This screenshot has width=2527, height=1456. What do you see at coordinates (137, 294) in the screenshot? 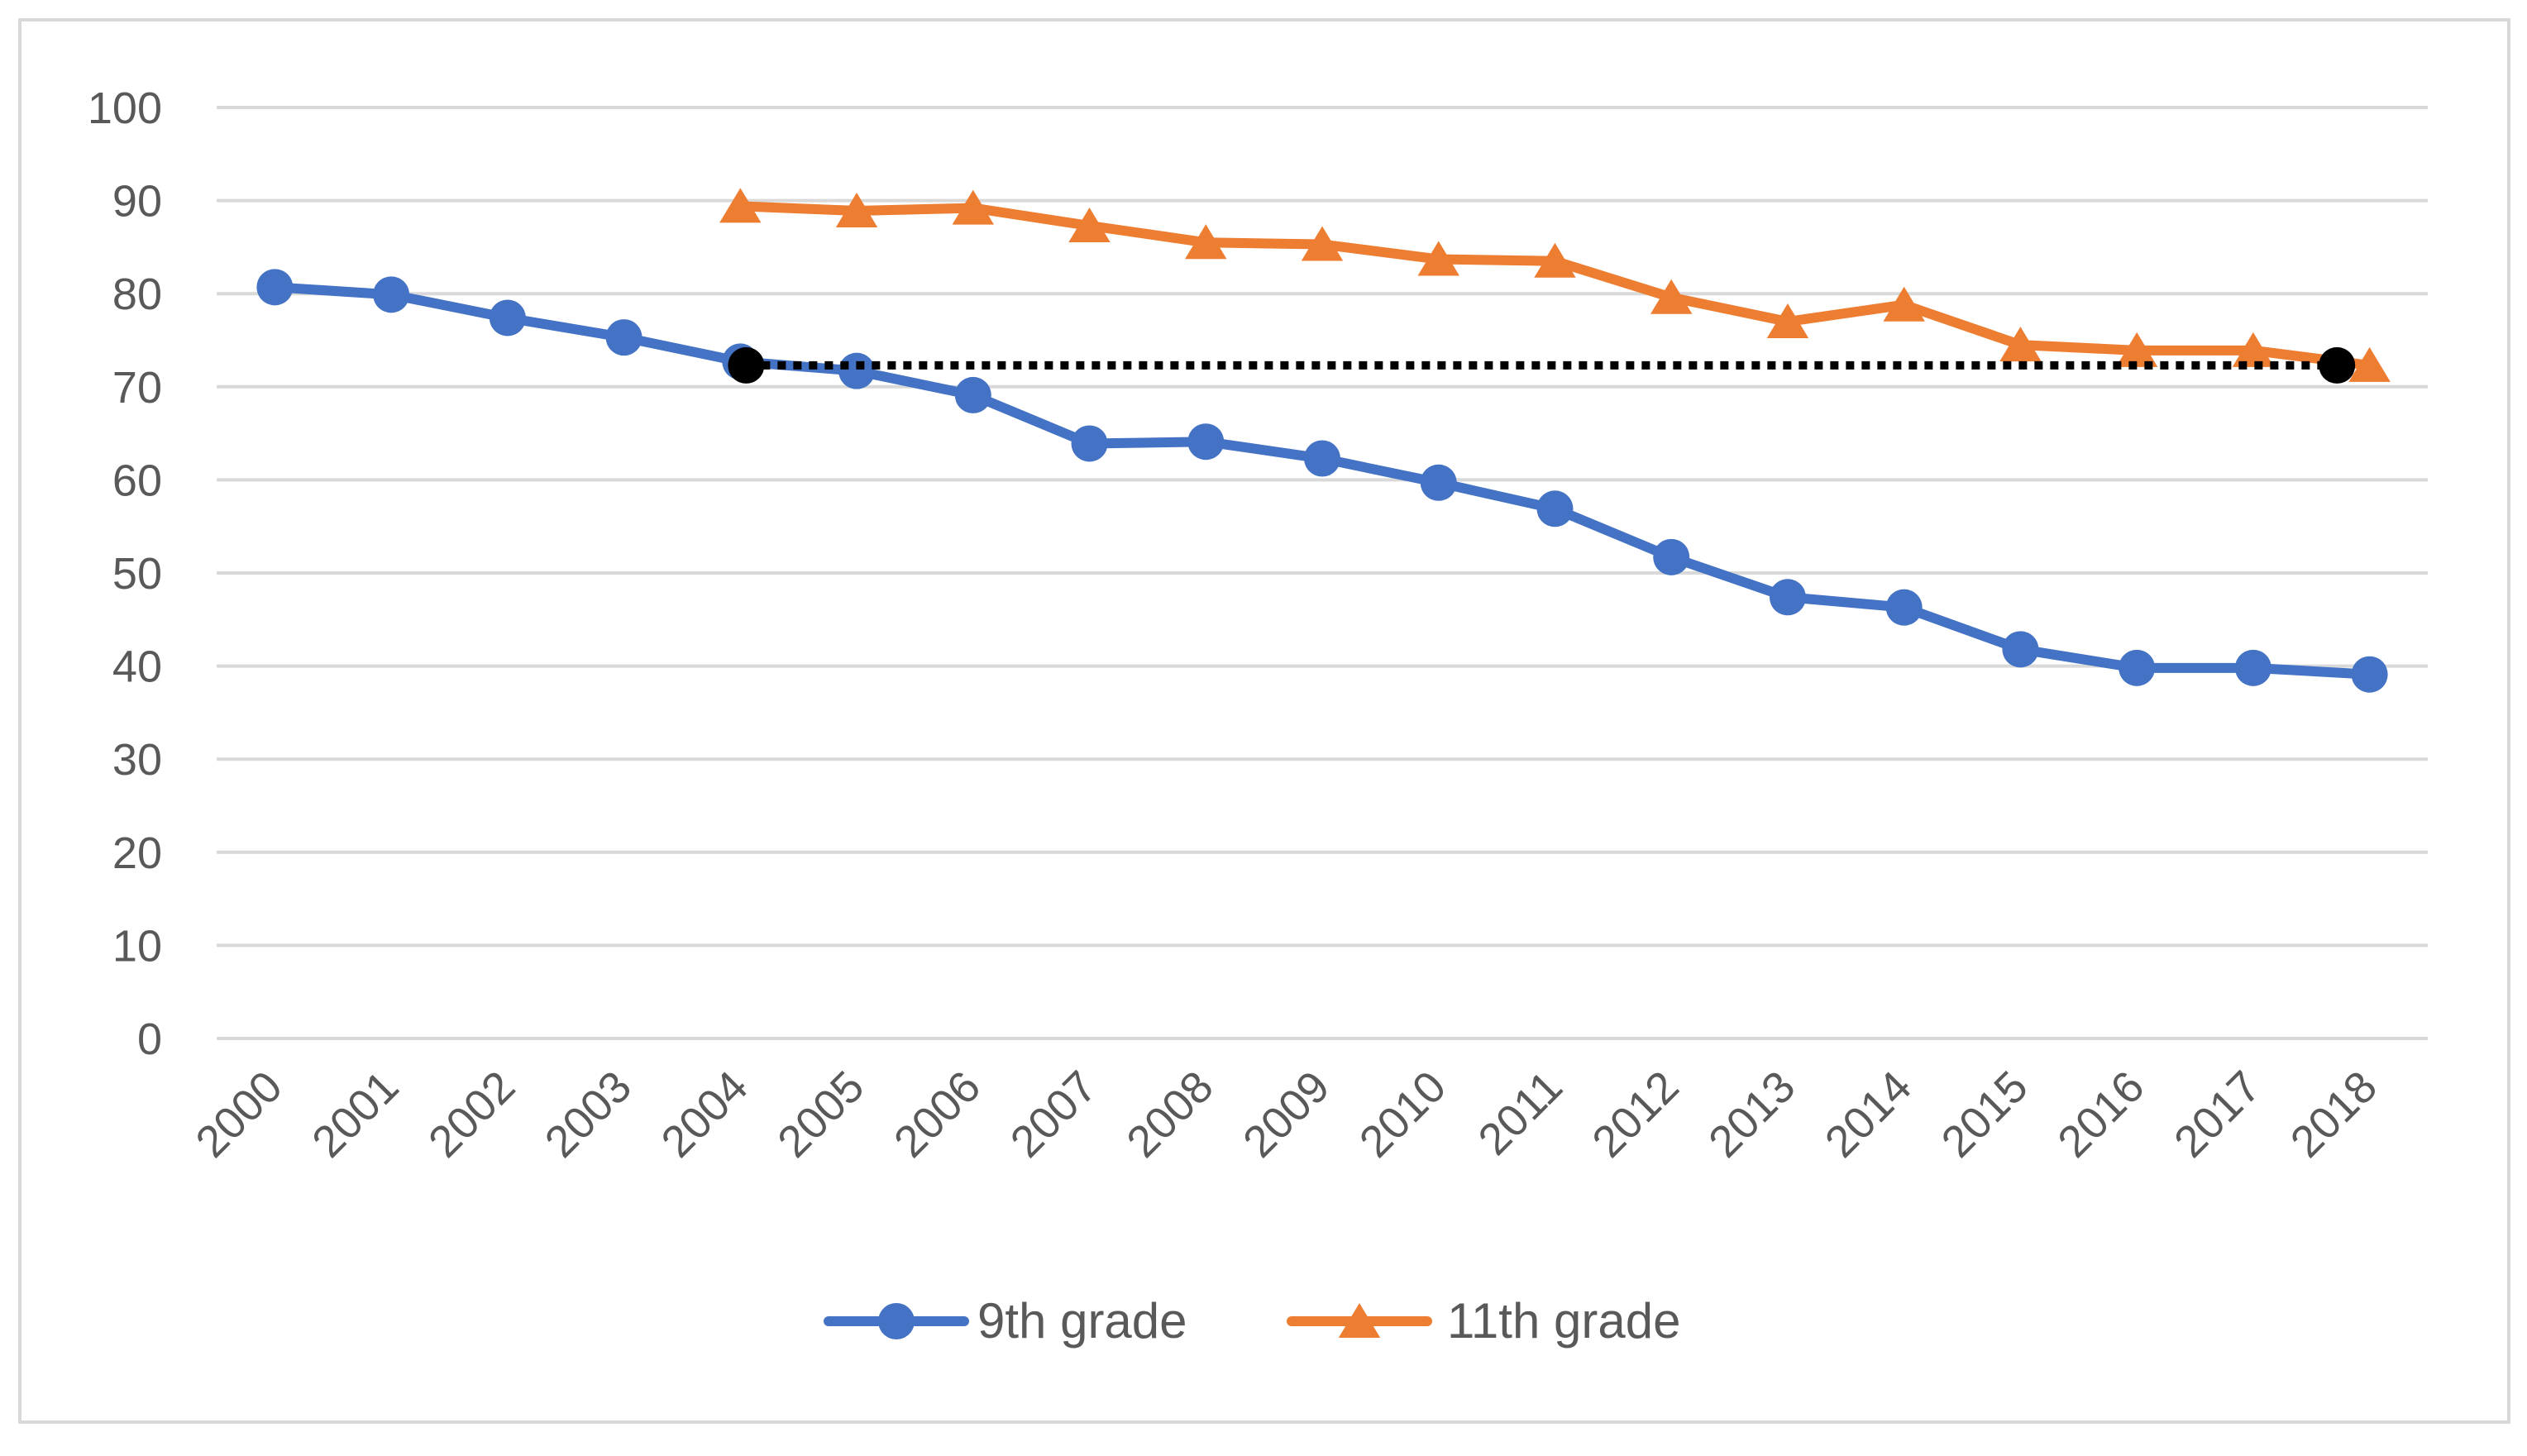
I see `y-tick-label: 80` at bounding box center [137, 294].